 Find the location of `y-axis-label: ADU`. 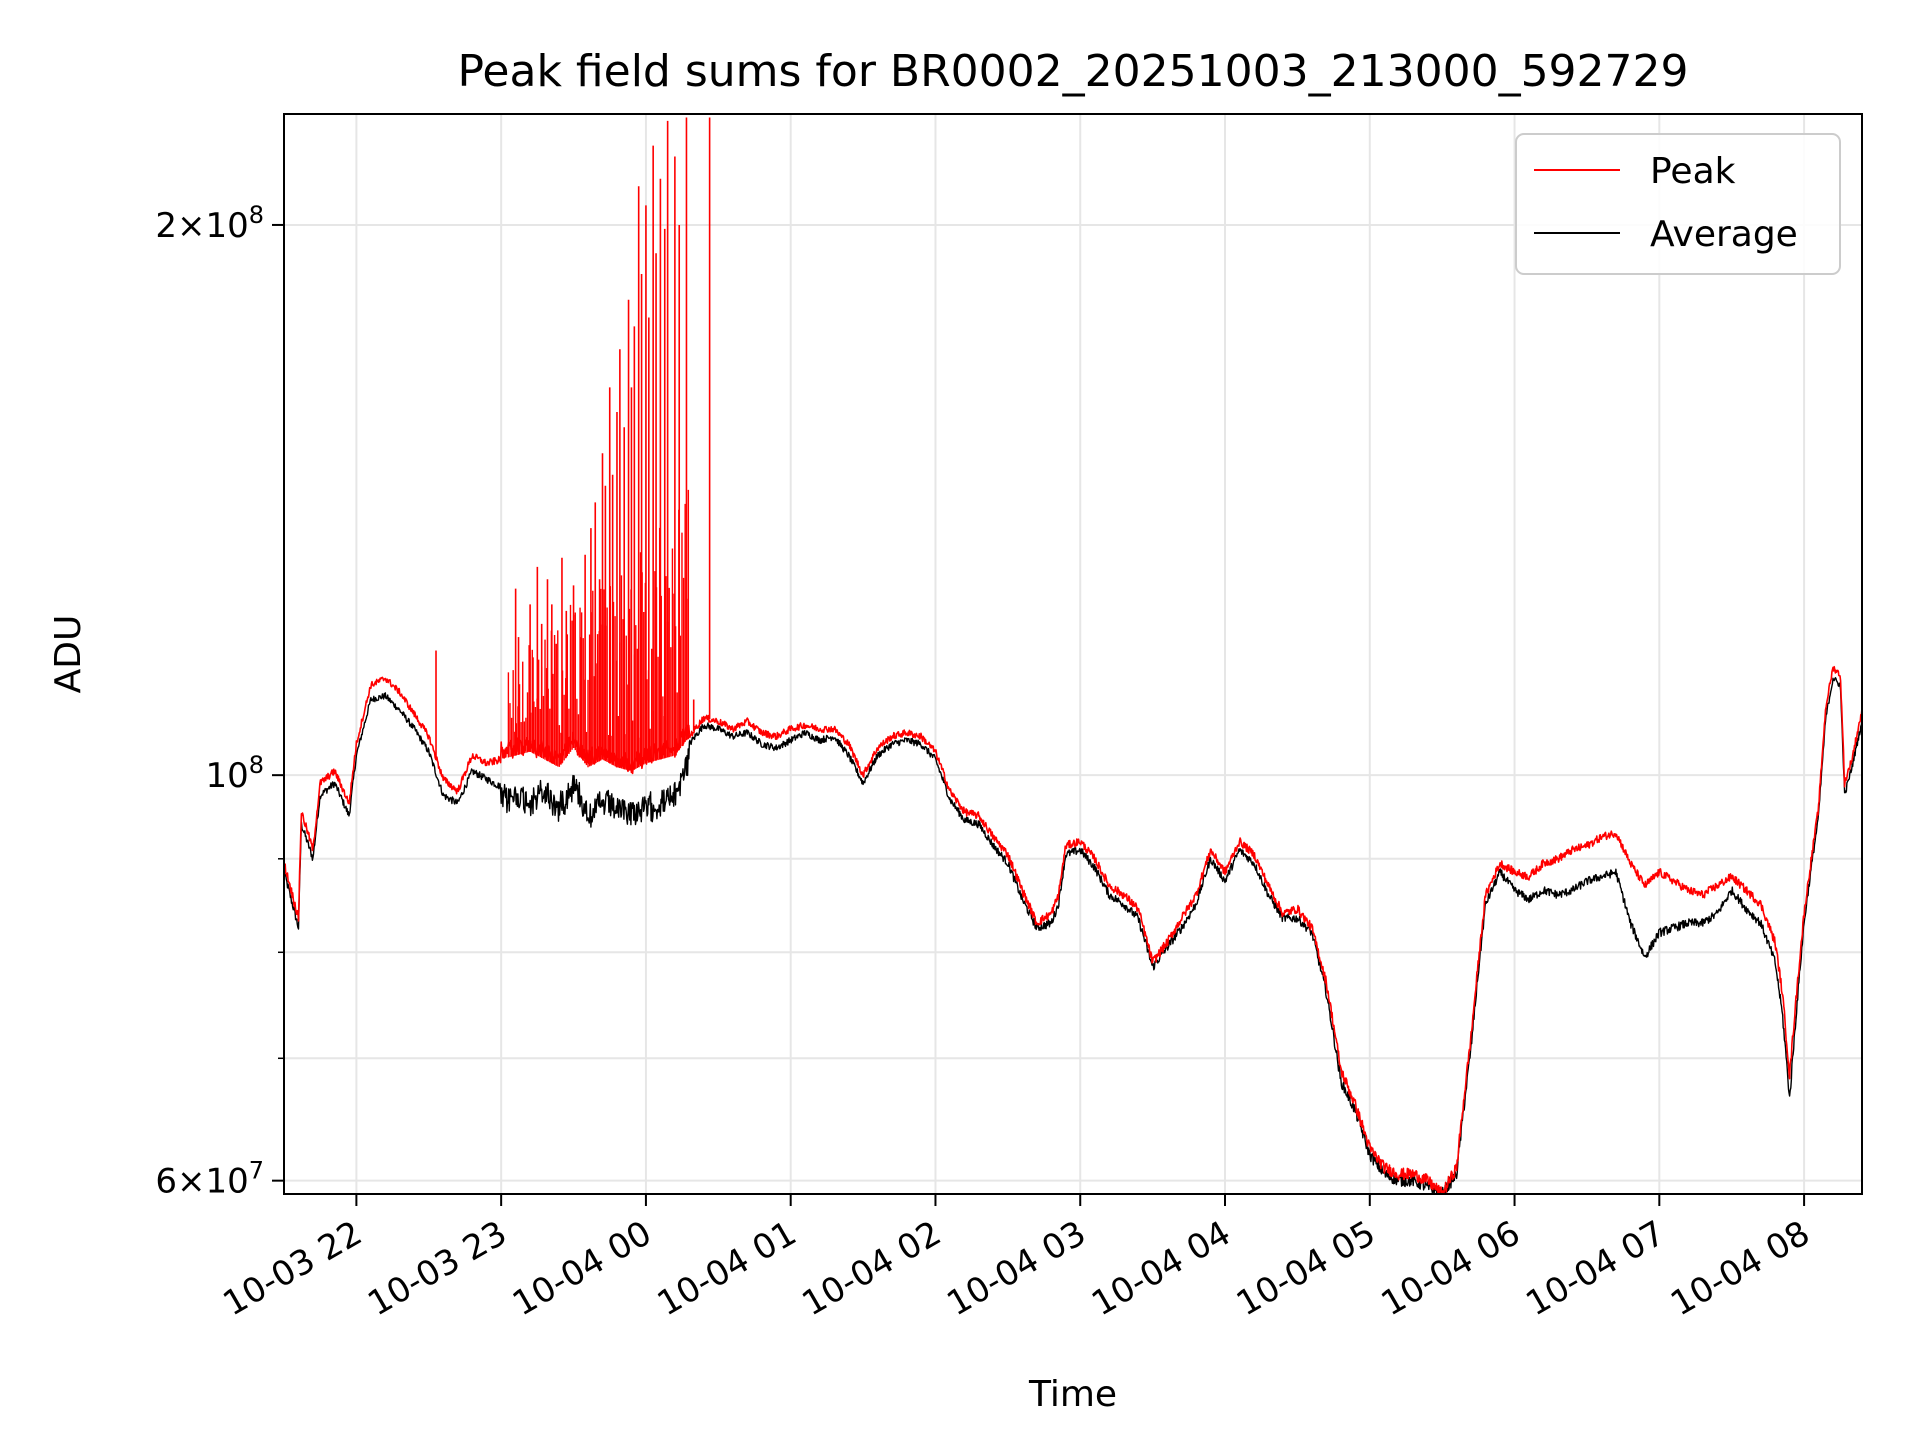

y-axis-label: ADU is located at coordinates (68, 654).